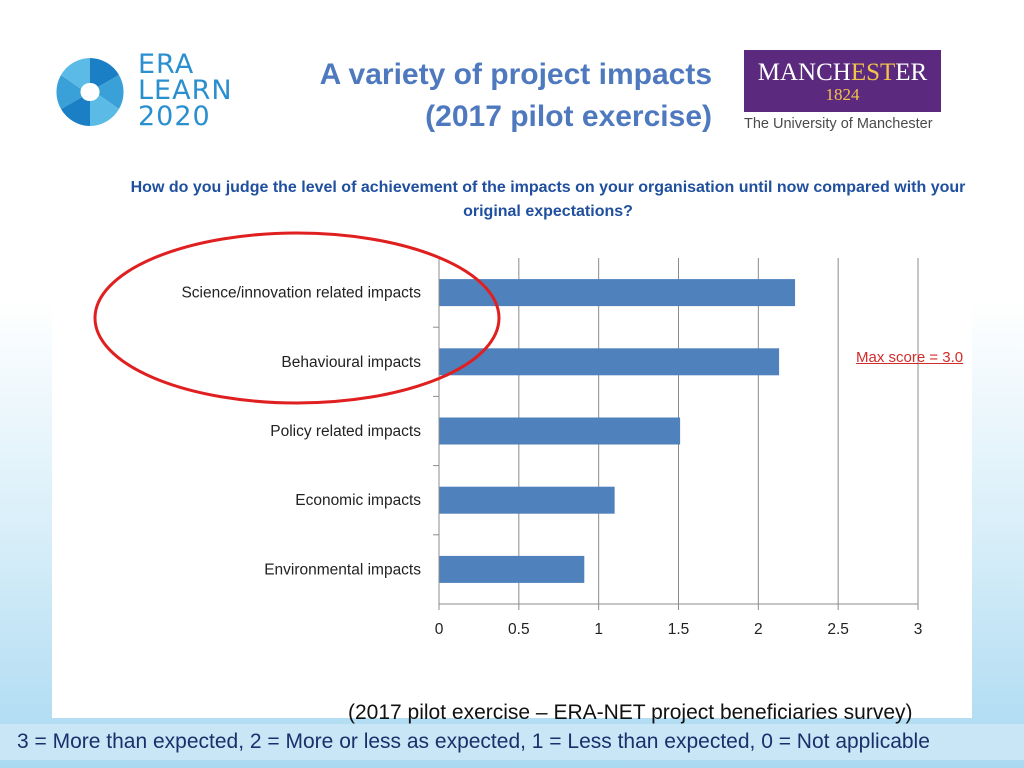 The width and height of the screenshot is (1024, 768). I want to click on category-label: Policy related impacts, so click(345, 431).